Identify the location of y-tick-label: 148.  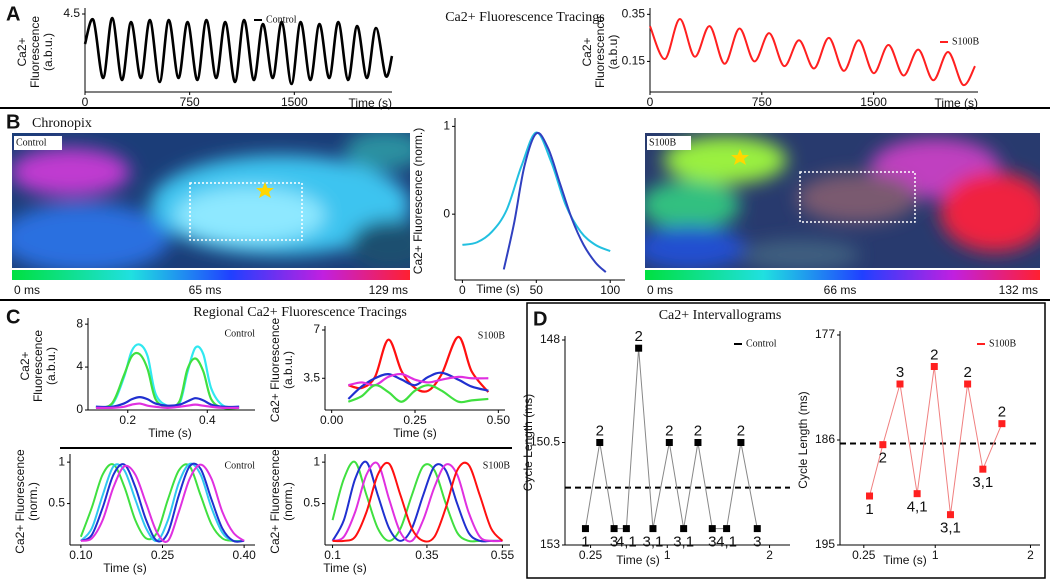
(550, 339).